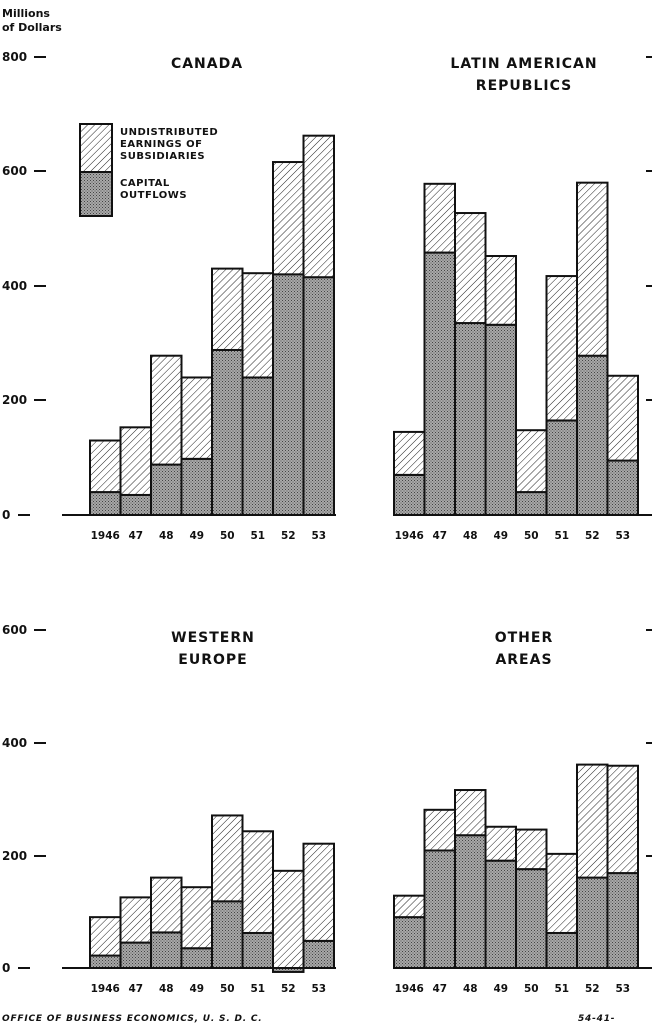 The image size is (652, 1023). What do you see at coordinates (162, 156) in the screenshot?
I see `legend-label-undistributed-3: SUBSIDIARIES` at bounding box center [162, 156].